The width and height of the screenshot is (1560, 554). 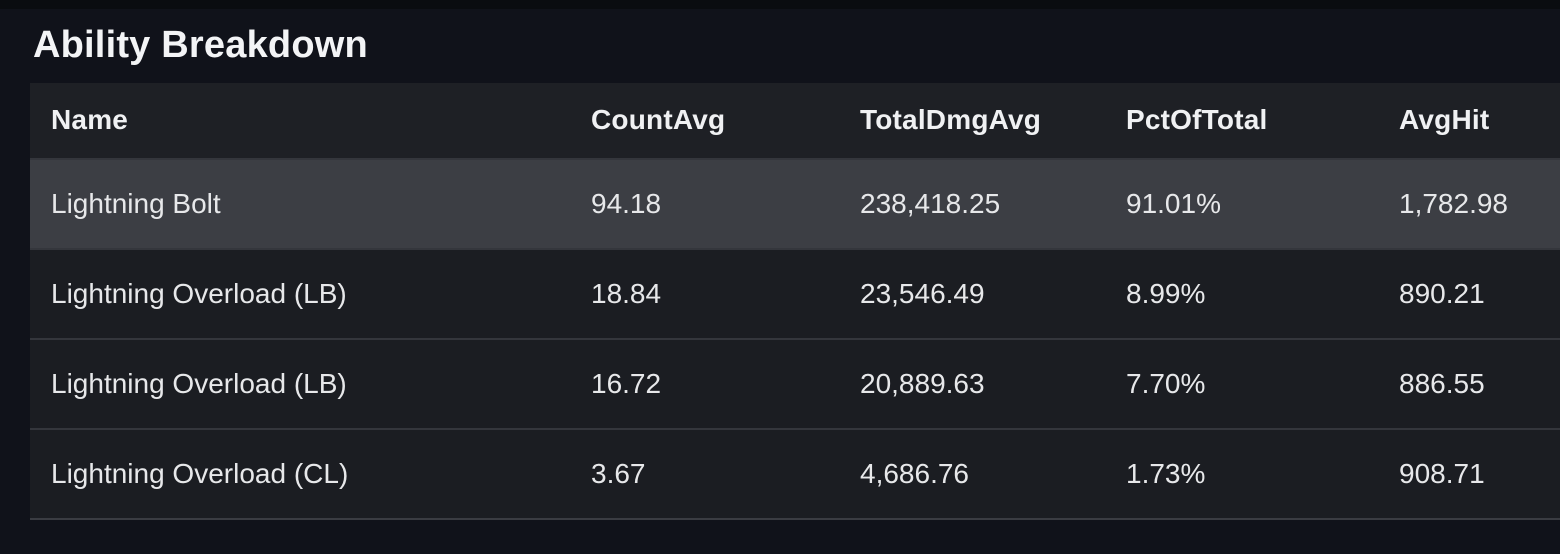 What do you see at coordinates (1241, 293) in the screenshot?
I see `cell-pctoftotal: 8.99%` at bounding box center [1241, 293].